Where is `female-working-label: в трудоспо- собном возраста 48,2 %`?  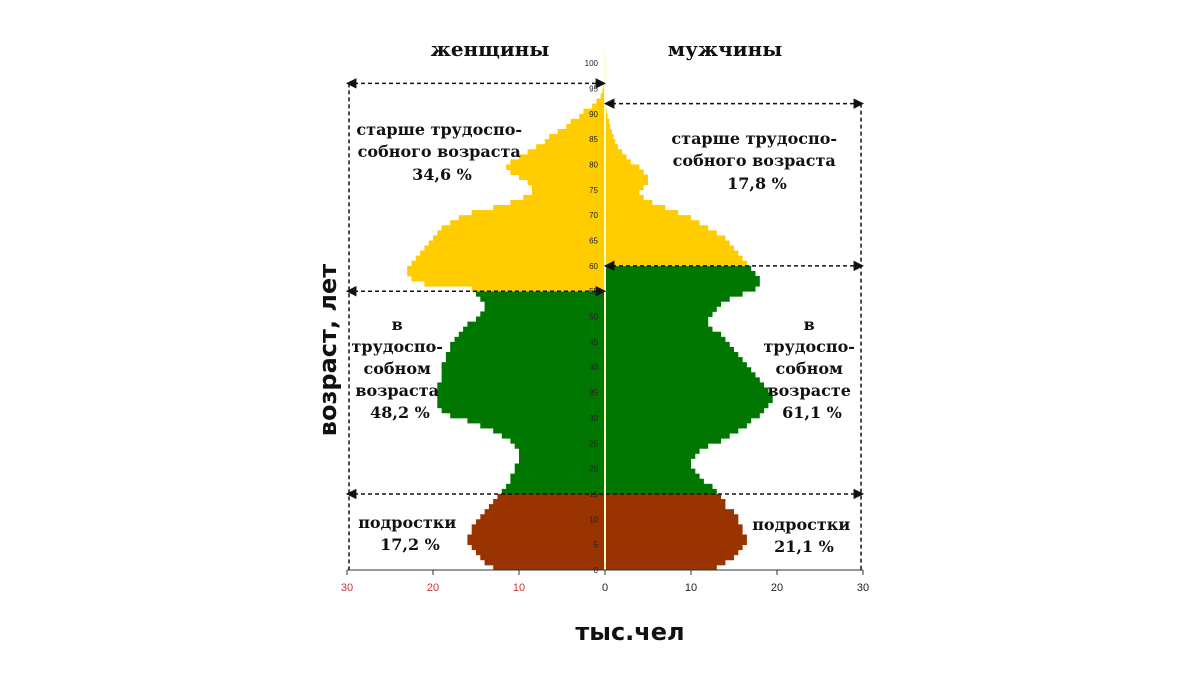
female-working-label: в трудоспо- собном возраста 48,2 % is located at coordinates (399, 368).